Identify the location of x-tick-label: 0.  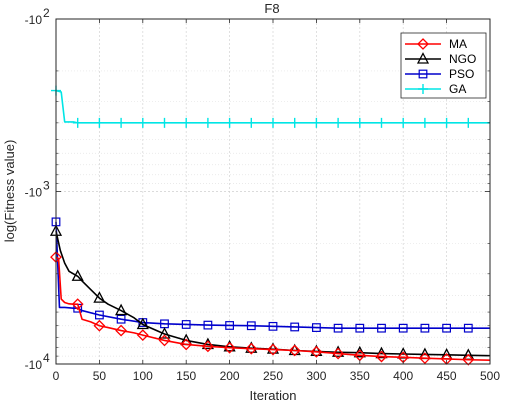
(56, 376).